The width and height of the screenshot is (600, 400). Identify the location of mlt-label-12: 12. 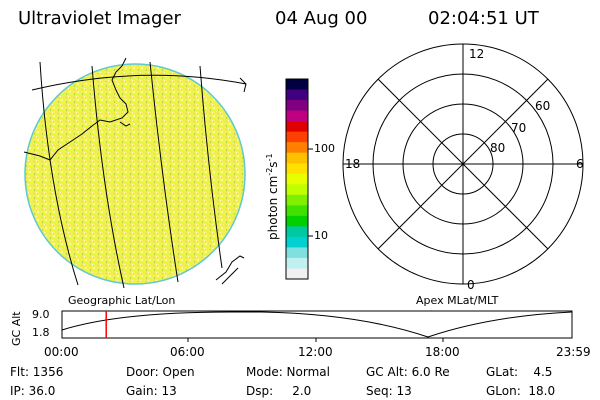
(476, 54).